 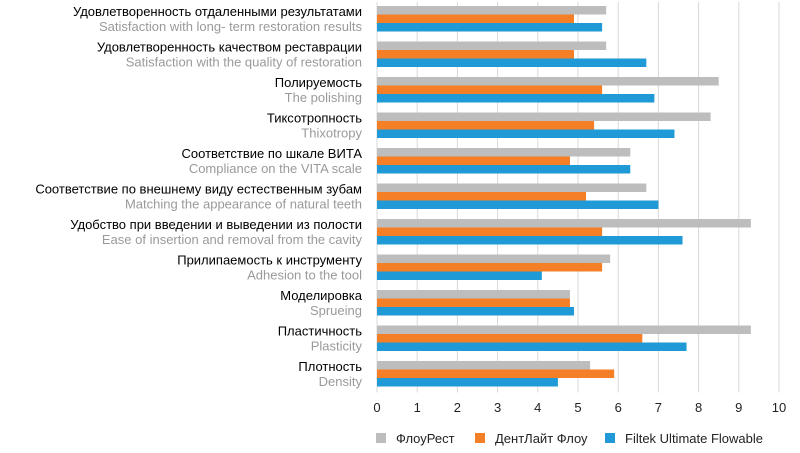 I want to click on bar-s2-c10, so click(x=467, y=382).